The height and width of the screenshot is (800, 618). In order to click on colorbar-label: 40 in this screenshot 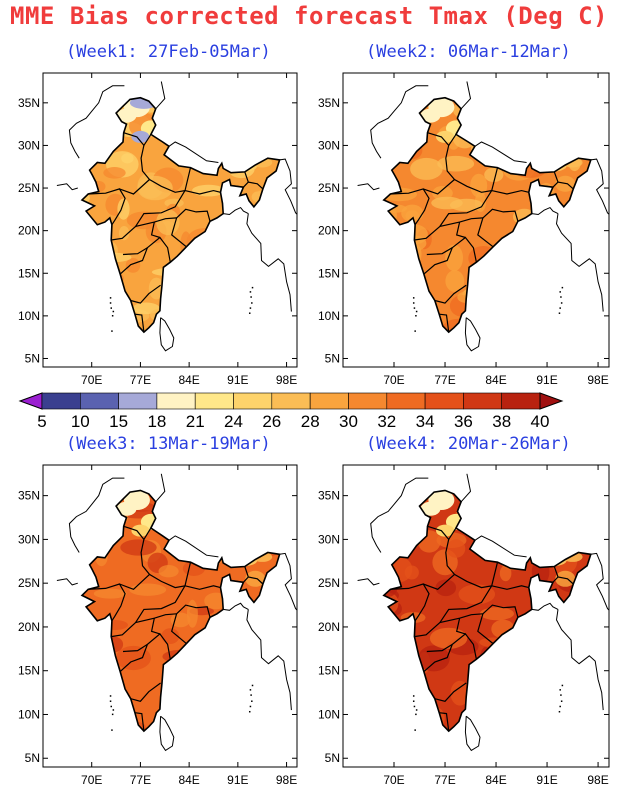, I will do `click(540, 421)`.